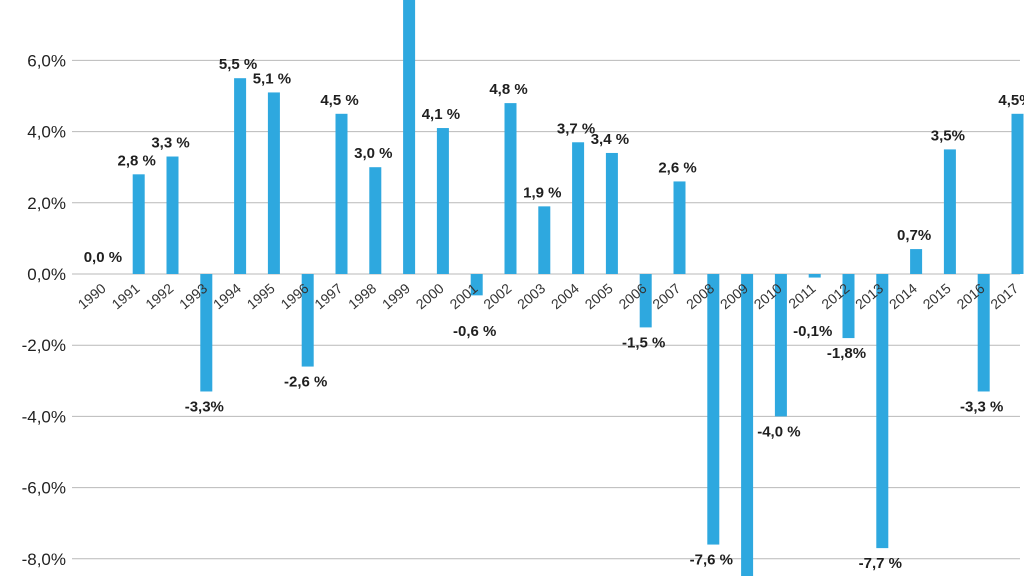  What do you see at coordinates (261, 296) in the screenshot?
I see `x-tick-label: 1995` at bounding box center [261, 296].